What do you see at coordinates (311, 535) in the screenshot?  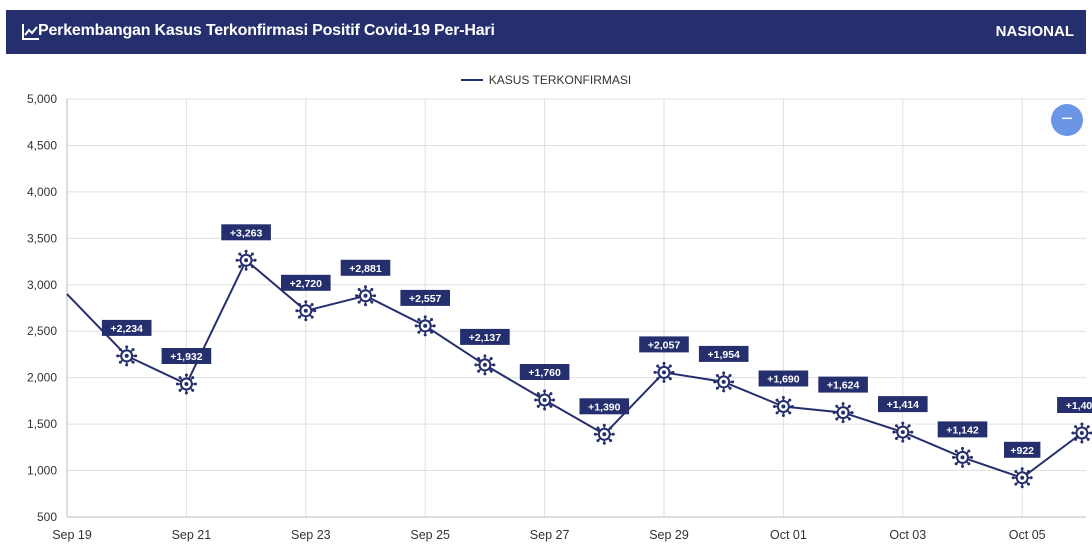 I see `x-tick-label: Sep 23` at bounding box center [311, 535].